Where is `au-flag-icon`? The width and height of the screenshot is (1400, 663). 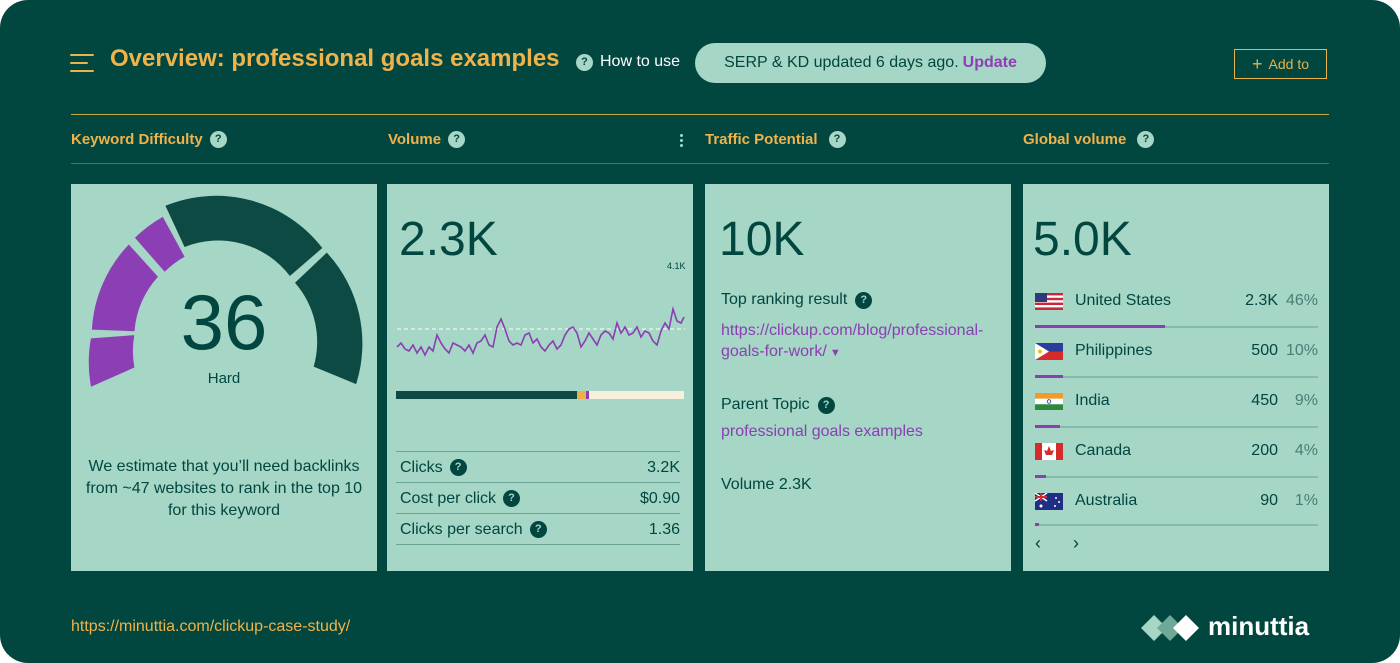
au-flag-icon is located at coordinates (1049, 501).